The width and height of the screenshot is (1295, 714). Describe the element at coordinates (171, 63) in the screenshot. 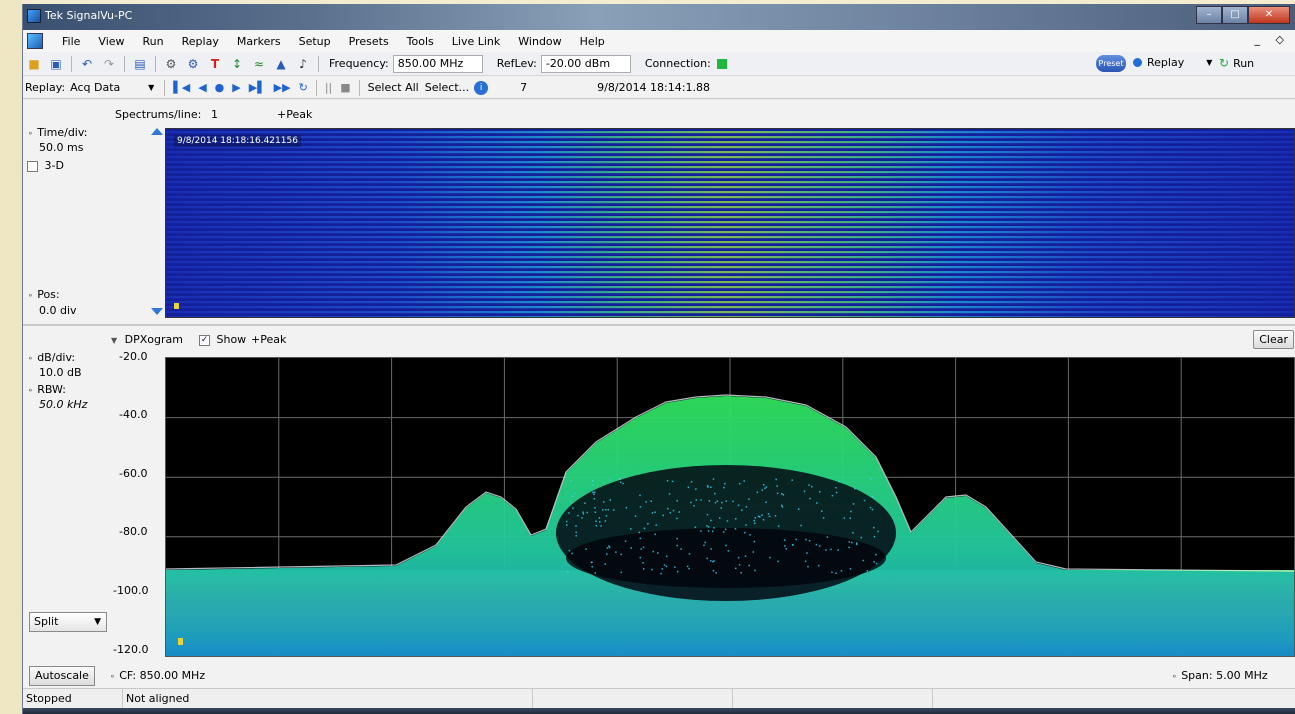

I see `measure-icon: ⚙` at that location.